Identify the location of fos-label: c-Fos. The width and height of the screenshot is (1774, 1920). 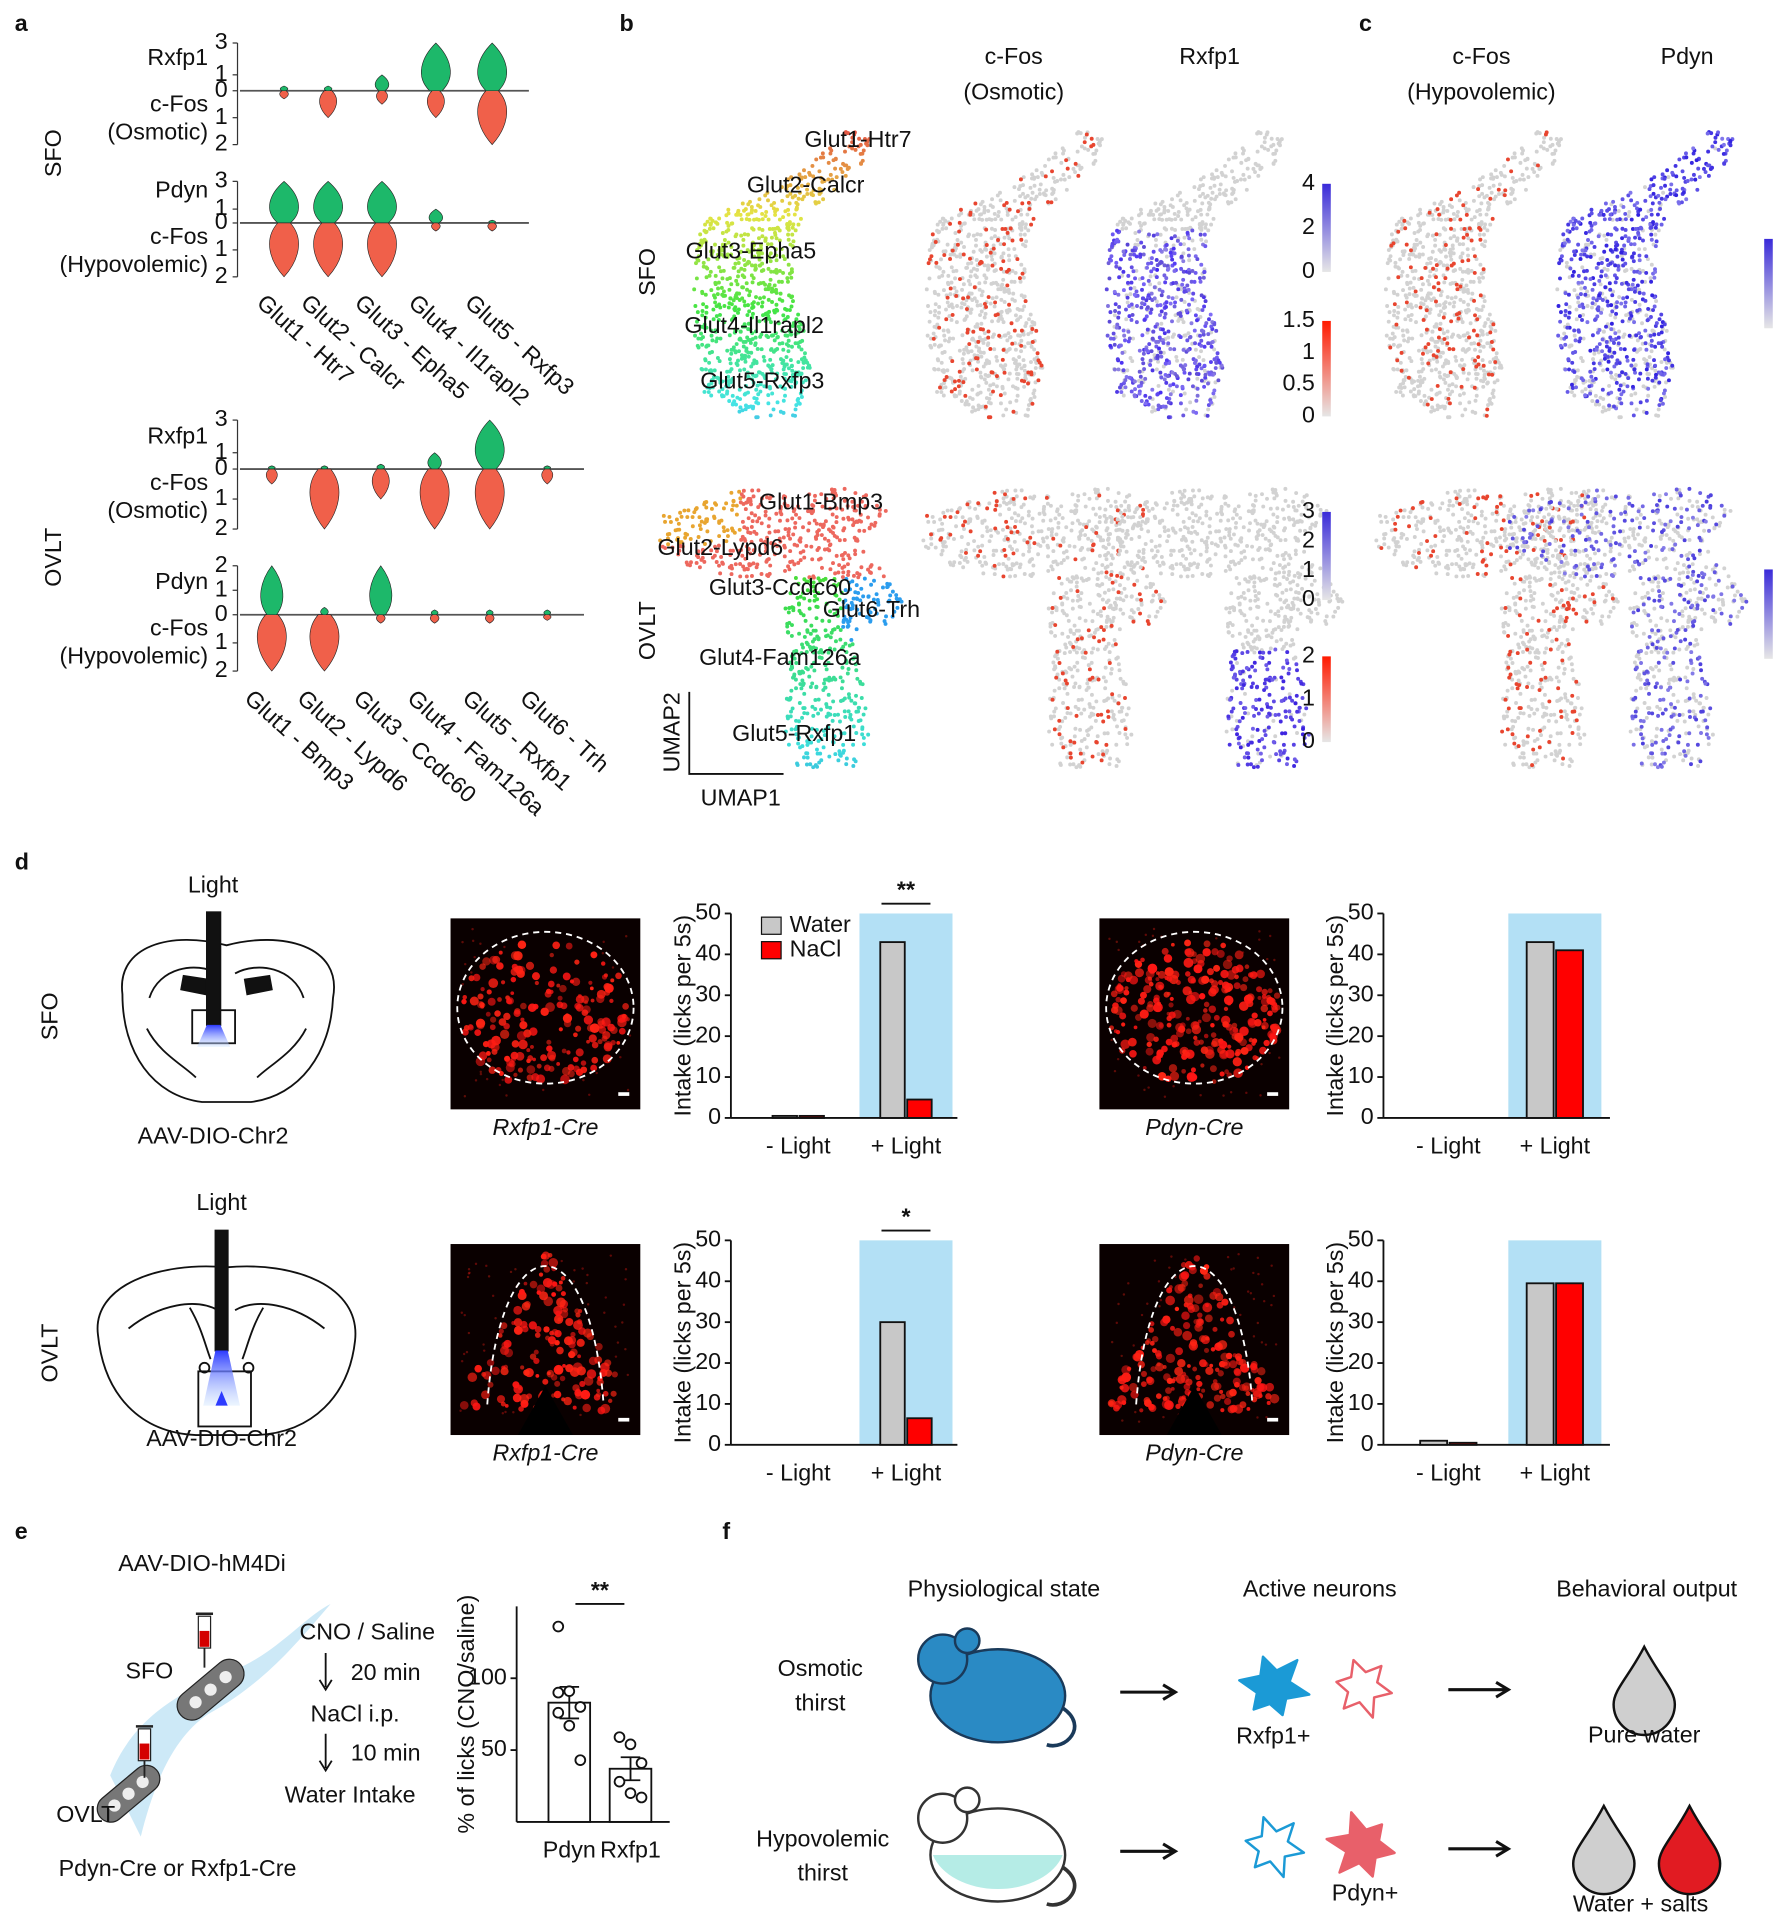
(179, 482).